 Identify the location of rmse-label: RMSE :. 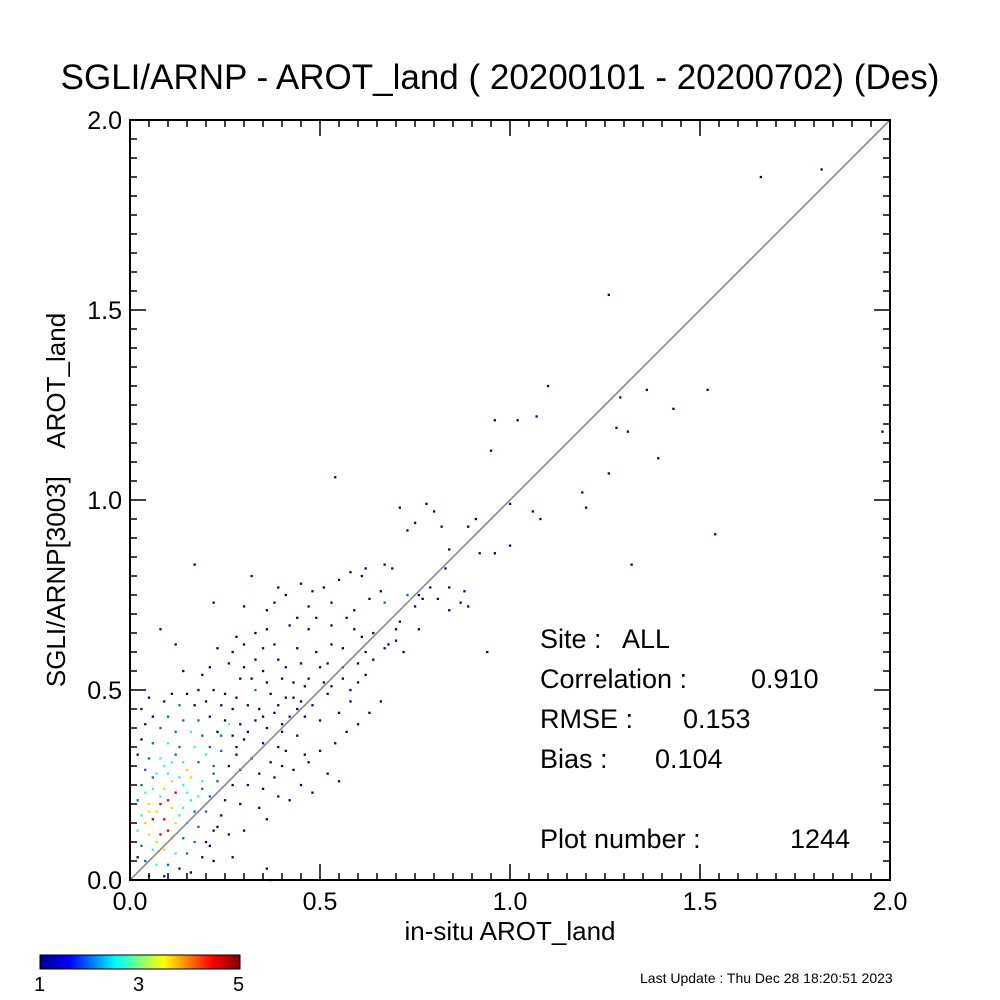
(587, 719).